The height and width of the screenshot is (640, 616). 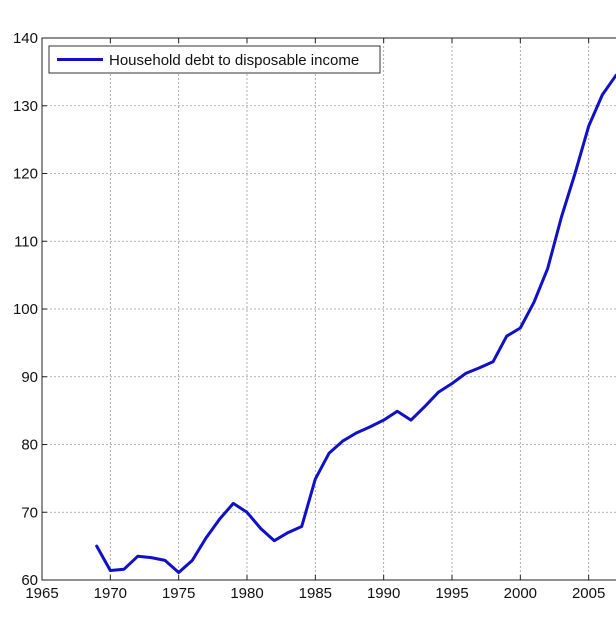 What do you see at coordinates (520, 593) in the screenshot?
I see `x-tick-label: 2000` at bounding box center [520, 593].